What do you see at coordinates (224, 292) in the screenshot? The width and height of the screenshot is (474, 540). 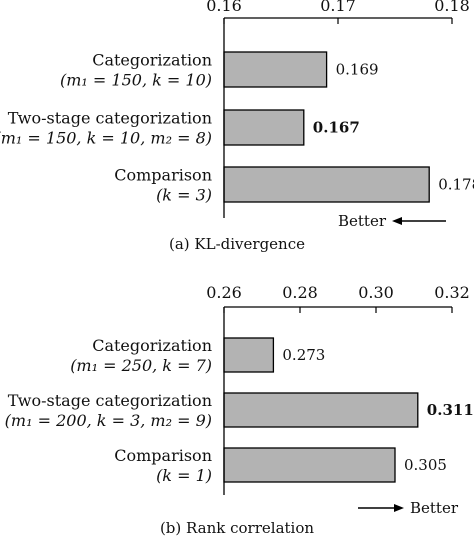 I see `x-tick-label: 0.26` at bounding box center [224, 292].